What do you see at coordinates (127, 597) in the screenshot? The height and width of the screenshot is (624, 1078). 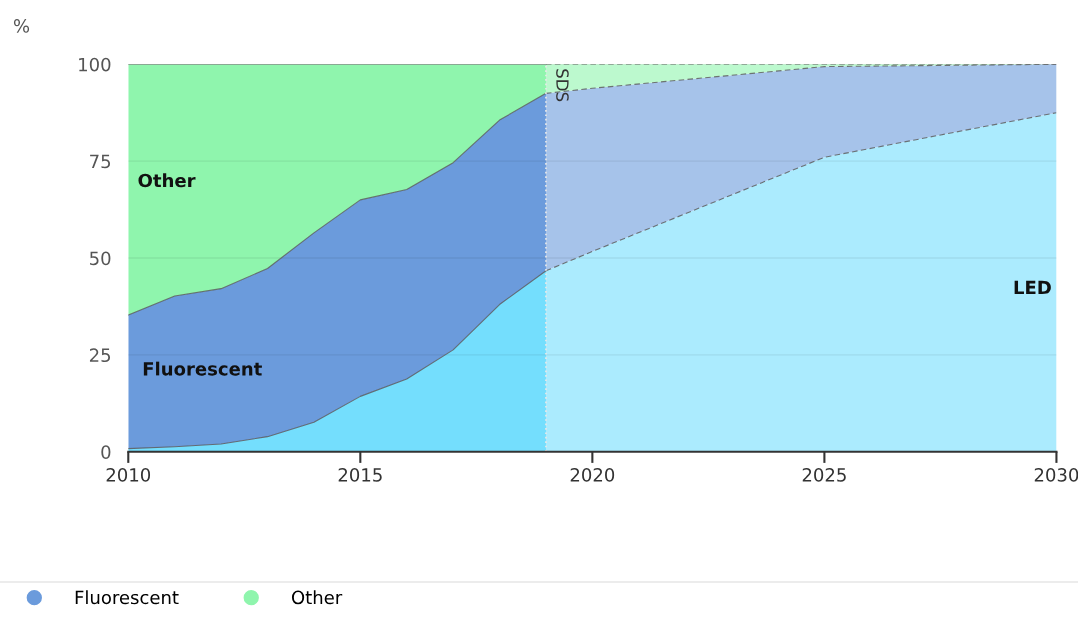 I see `legend-label: Fluorescent` at bounding box center [127, 597].